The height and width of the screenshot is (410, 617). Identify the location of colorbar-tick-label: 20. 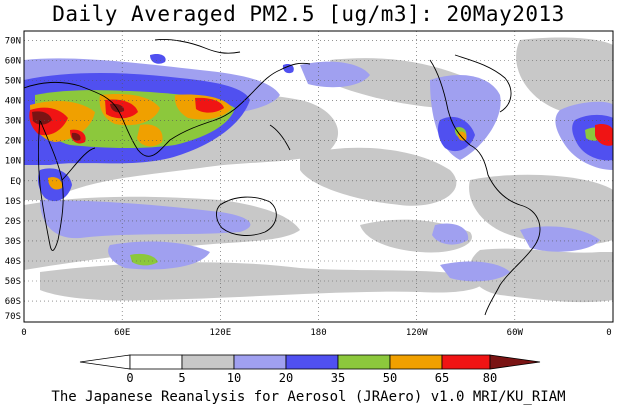
(286, 378).